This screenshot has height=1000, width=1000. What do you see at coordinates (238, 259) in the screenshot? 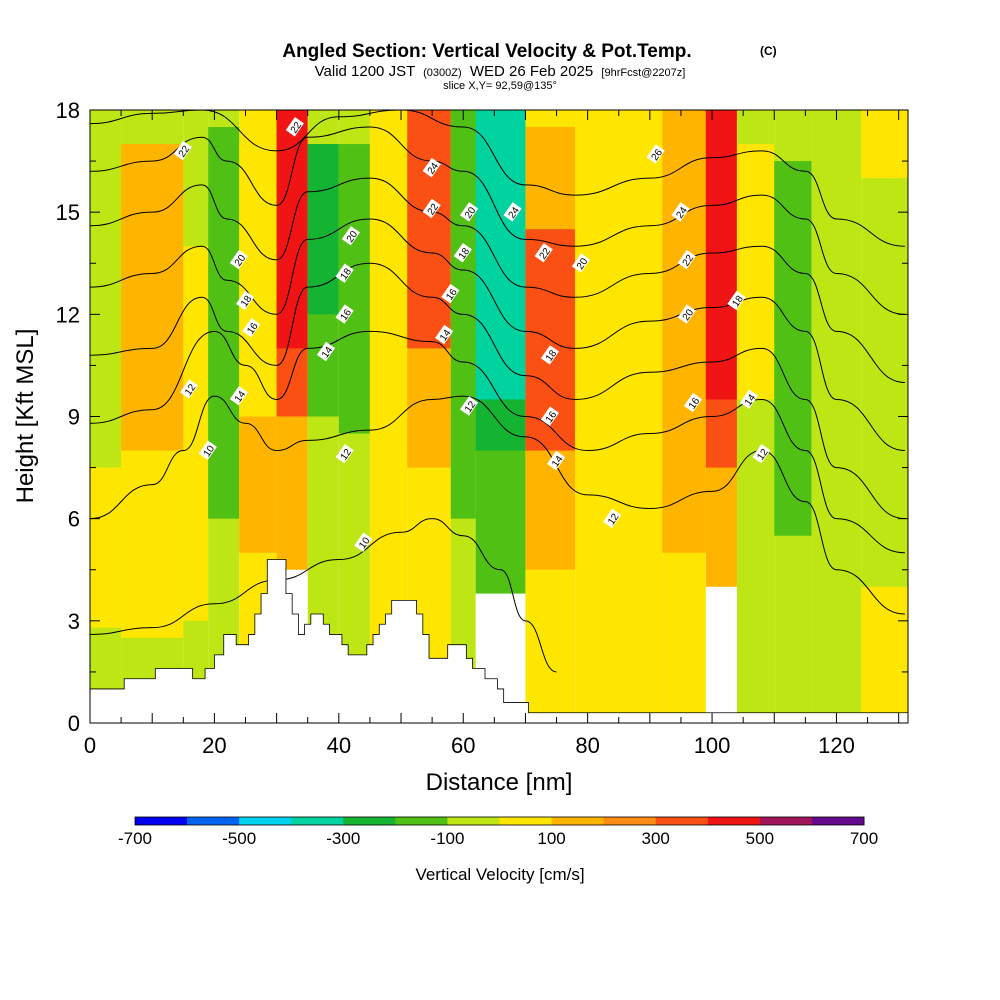
I see `contour-label: 20` at bounding box center [238, 259].